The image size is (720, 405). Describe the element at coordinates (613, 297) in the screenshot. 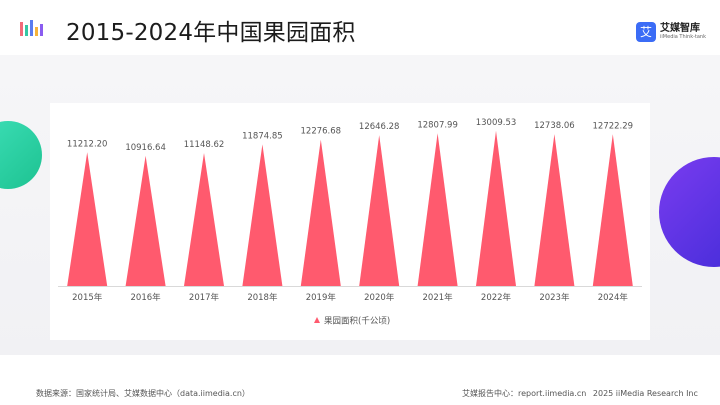

I see `x-tick-label-9: 2024年` at that location.